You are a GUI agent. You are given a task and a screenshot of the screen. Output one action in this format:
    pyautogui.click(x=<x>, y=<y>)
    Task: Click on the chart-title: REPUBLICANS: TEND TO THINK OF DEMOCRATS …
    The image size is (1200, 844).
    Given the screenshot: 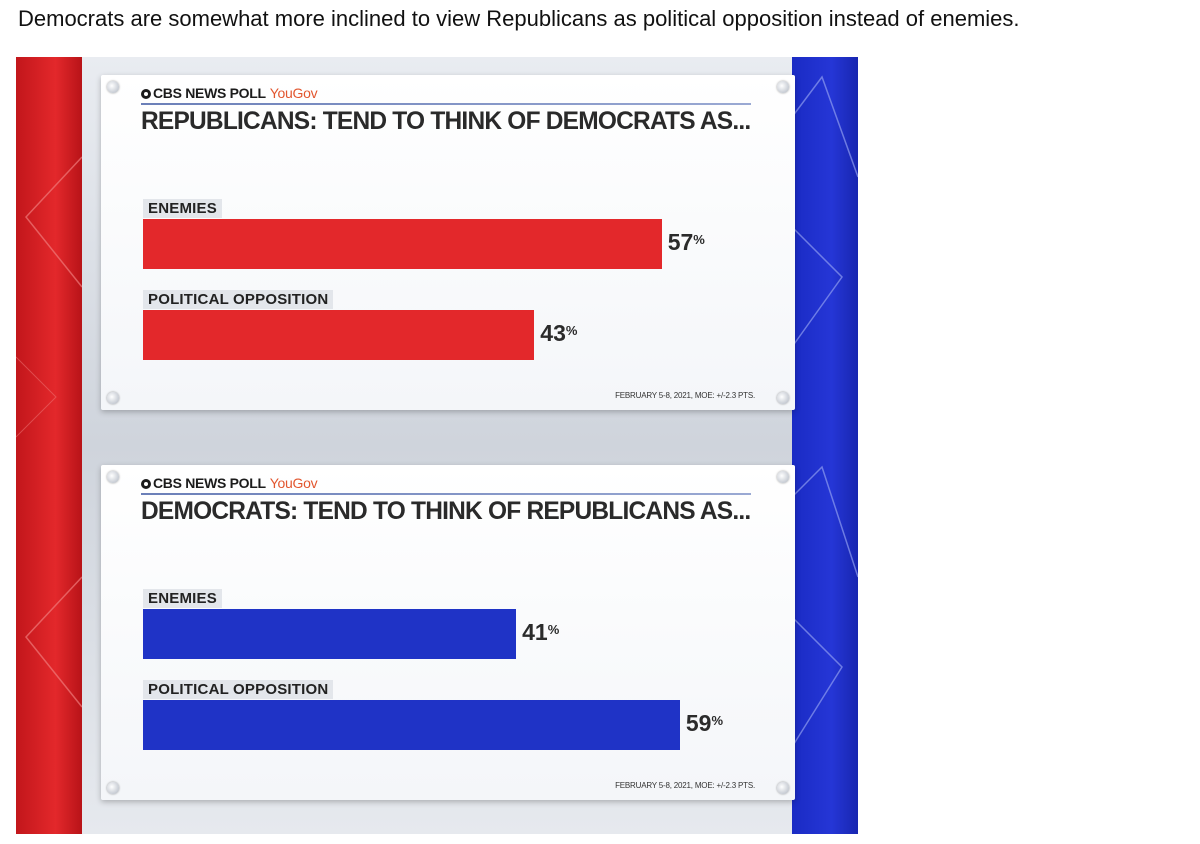 What is the action you would take?
    pyautogui.click(x=446, y=121)
    